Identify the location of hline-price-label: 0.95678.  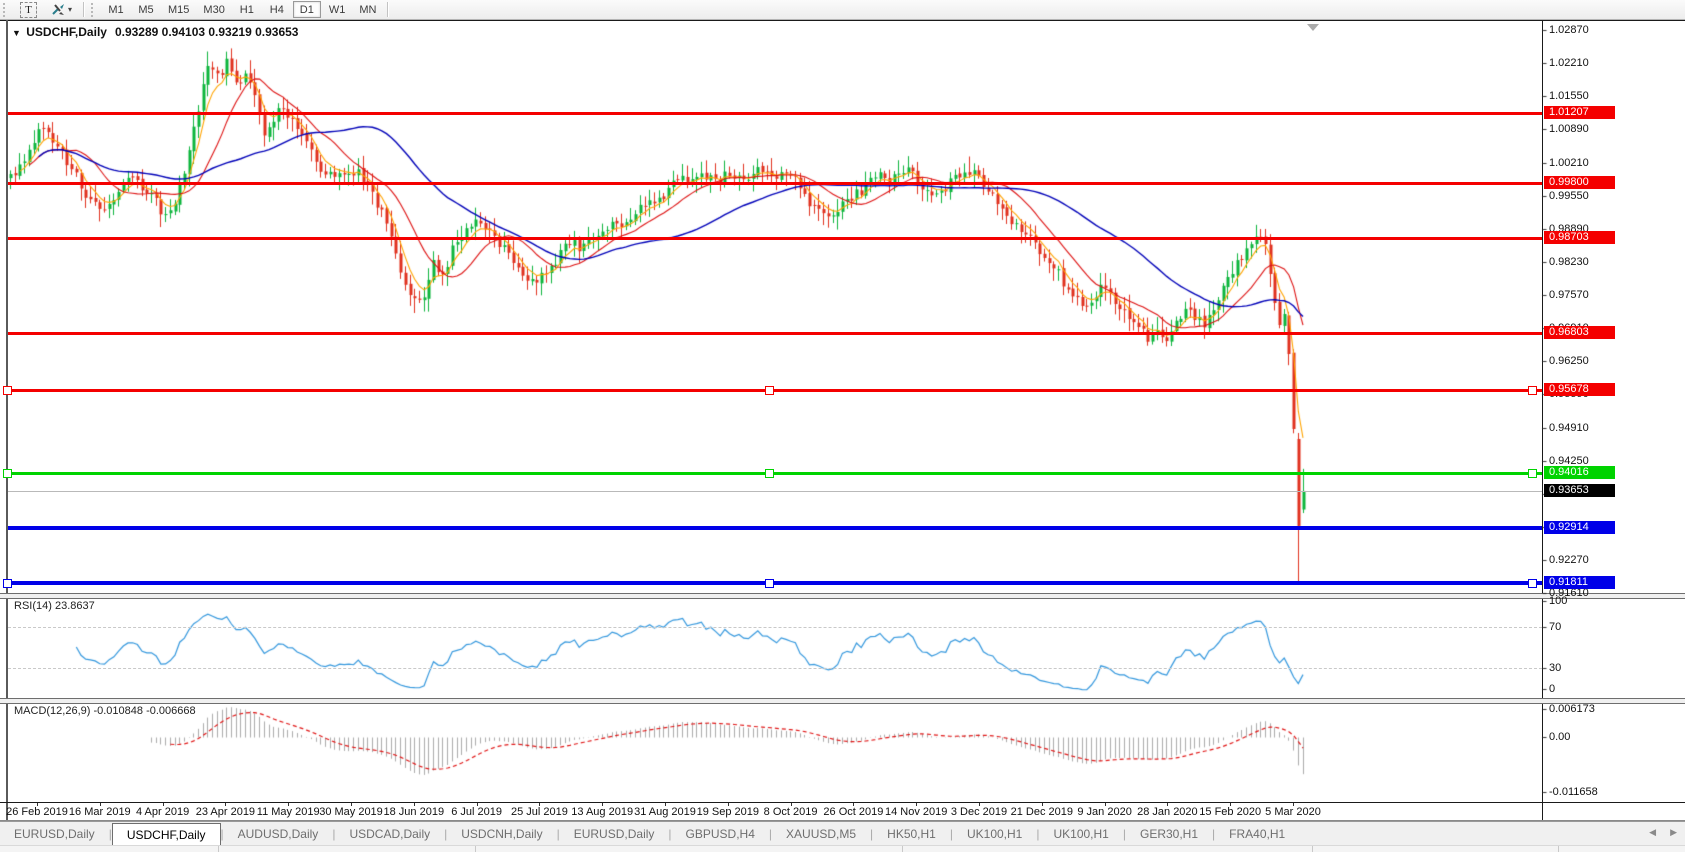
(1579, 389).